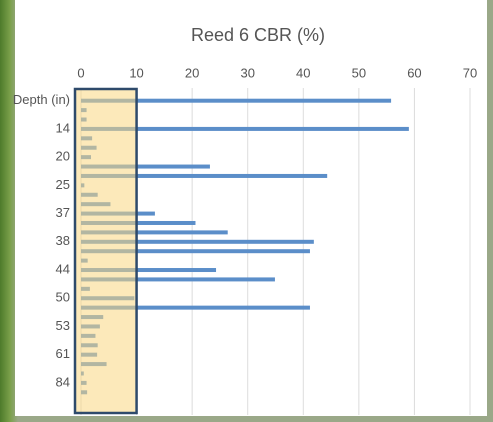 This screenshot has height=422, width=493. I want to click on y-tick-label: 14, so click(63, 127).